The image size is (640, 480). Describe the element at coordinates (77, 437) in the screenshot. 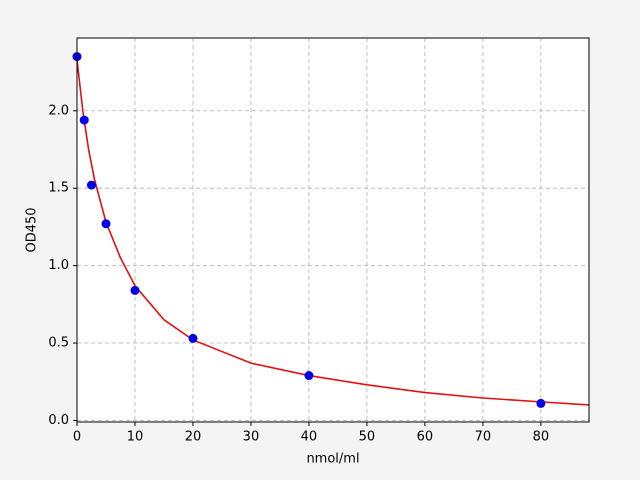

I see `x-tick-label: 0` at that location.